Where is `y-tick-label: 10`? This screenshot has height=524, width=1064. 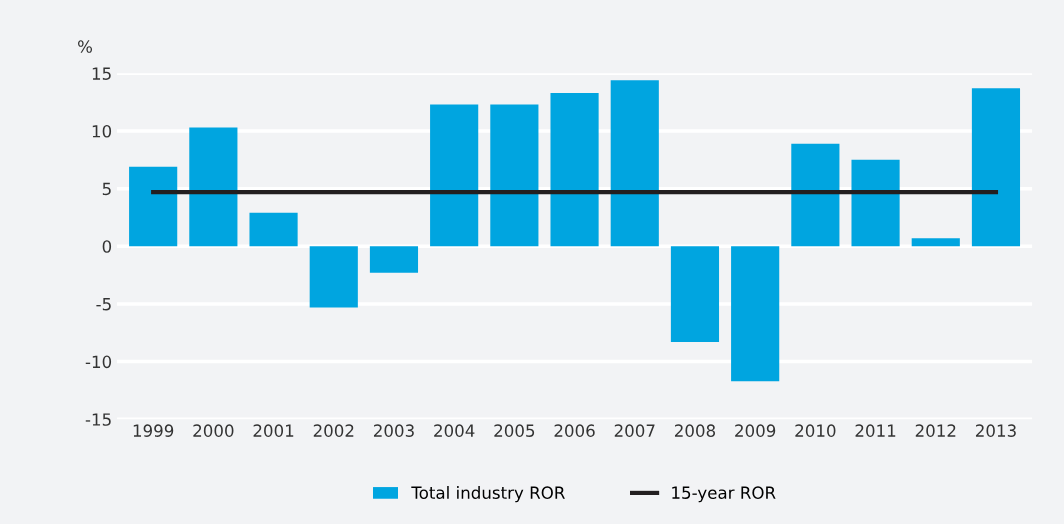
y-tick-label: 10 is located at coordinates (102, 131).